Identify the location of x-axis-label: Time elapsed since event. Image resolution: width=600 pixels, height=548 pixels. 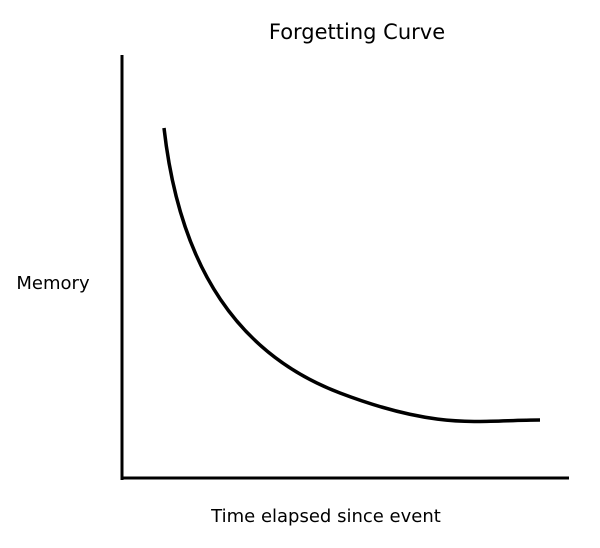
(325, 516).